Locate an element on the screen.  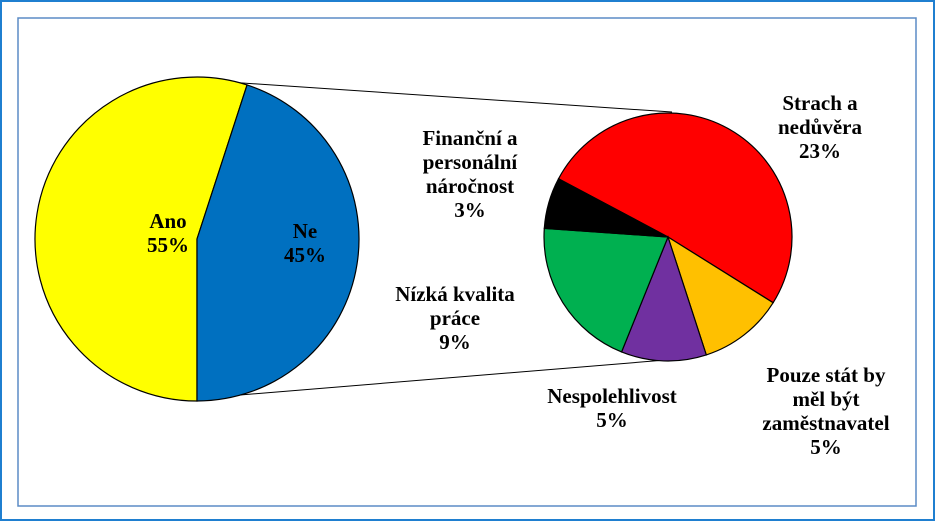
category-label: Nespolehlivost is located at coordinates (612, 396).